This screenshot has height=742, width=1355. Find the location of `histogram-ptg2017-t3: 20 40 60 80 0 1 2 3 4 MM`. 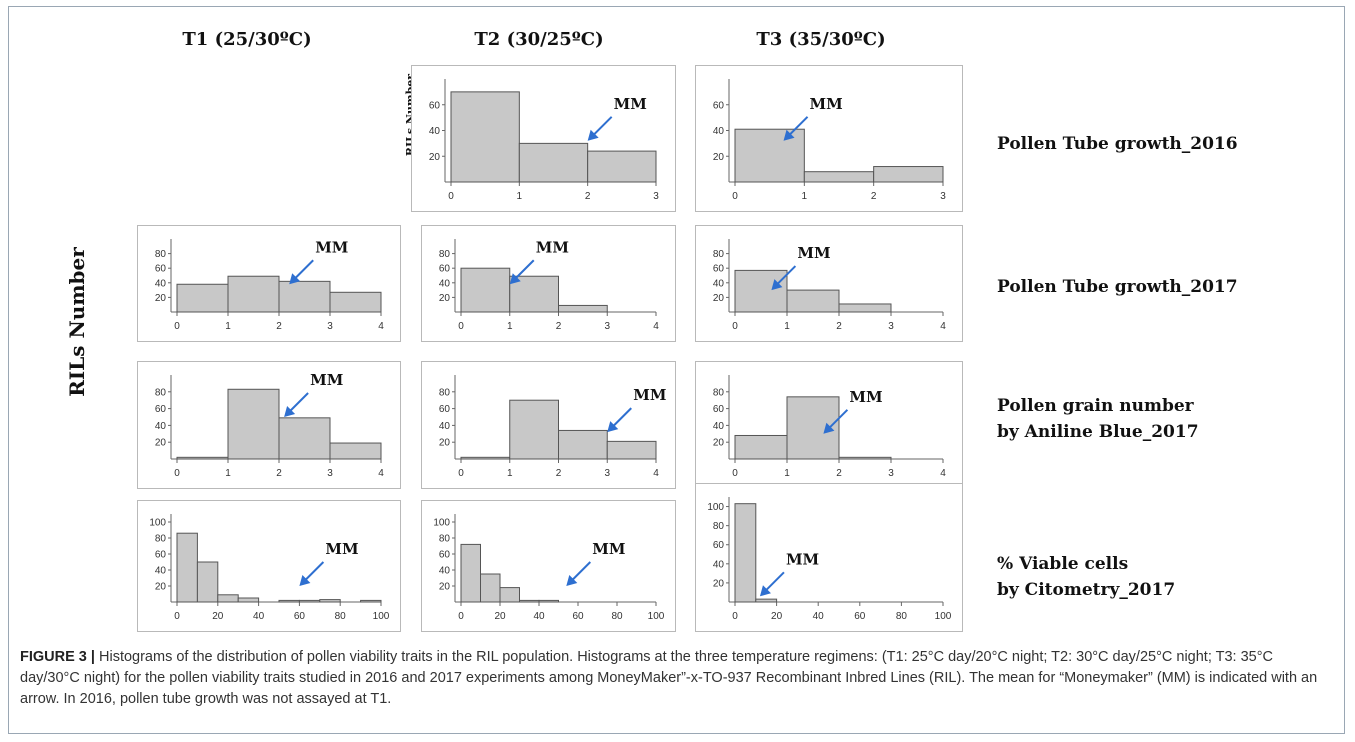

histogram-ptg2017-t3: 20 40 60 80 0 1 2 3 4 MM is located at coordinates (829, 283).